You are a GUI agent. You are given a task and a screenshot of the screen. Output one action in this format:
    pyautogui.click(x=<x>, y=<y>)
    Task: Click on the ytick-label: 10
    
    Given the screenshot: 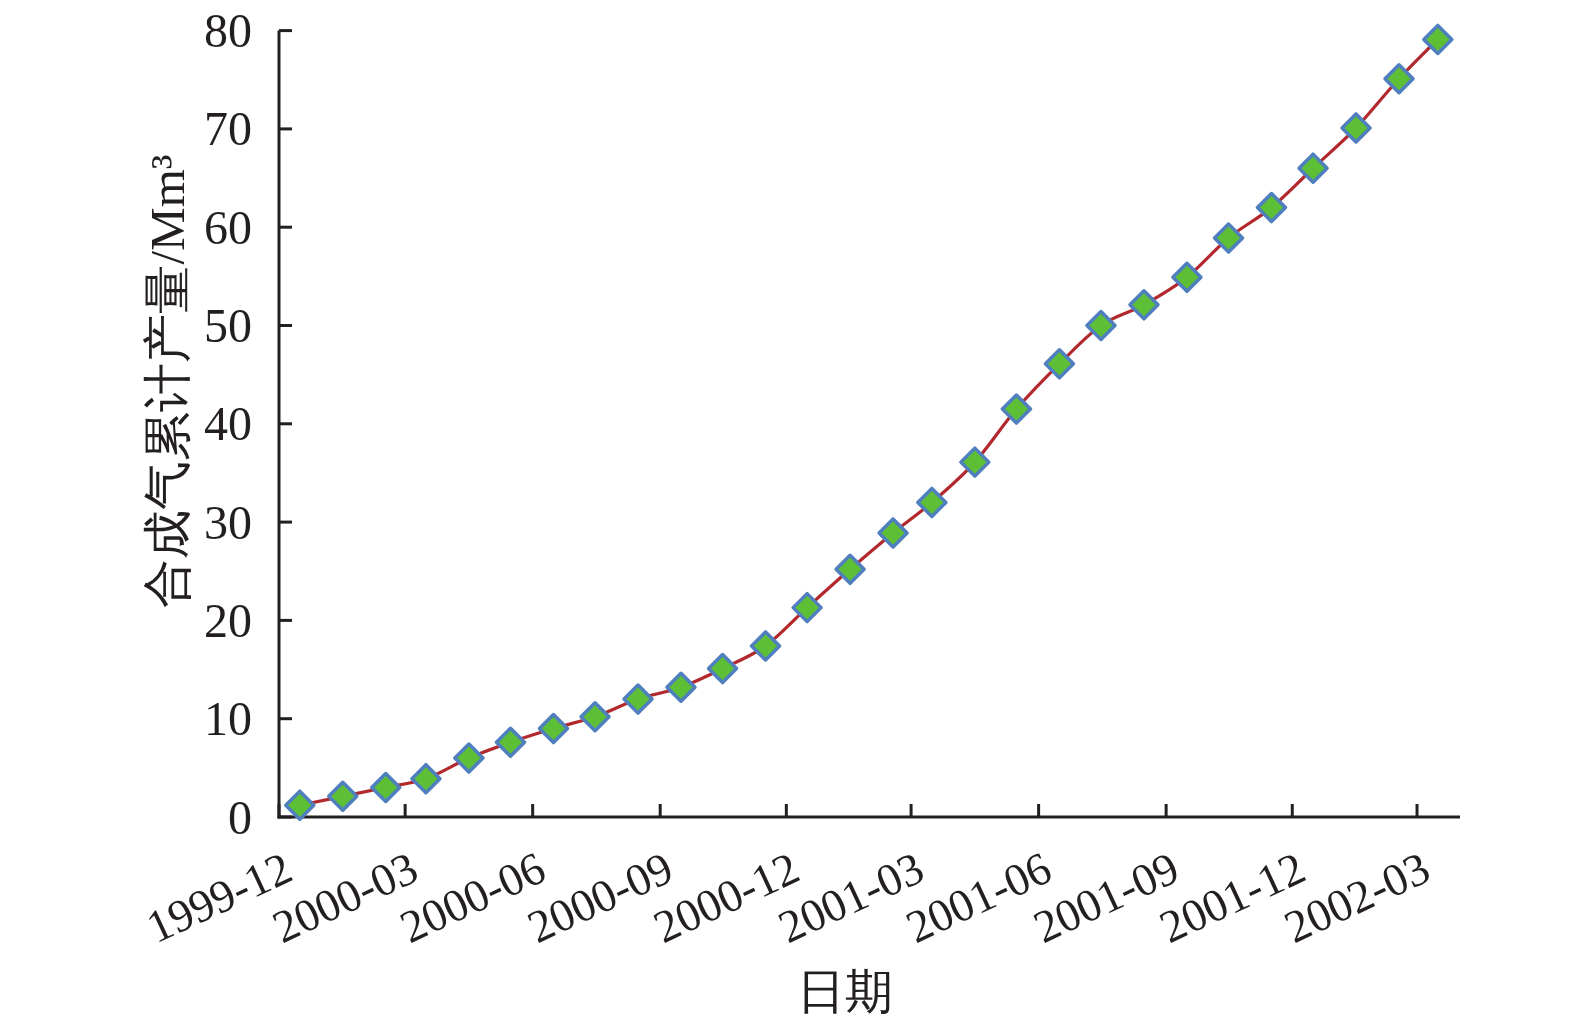 What is the action you would take?
    pyautogui.click(x=228, y=719)
    